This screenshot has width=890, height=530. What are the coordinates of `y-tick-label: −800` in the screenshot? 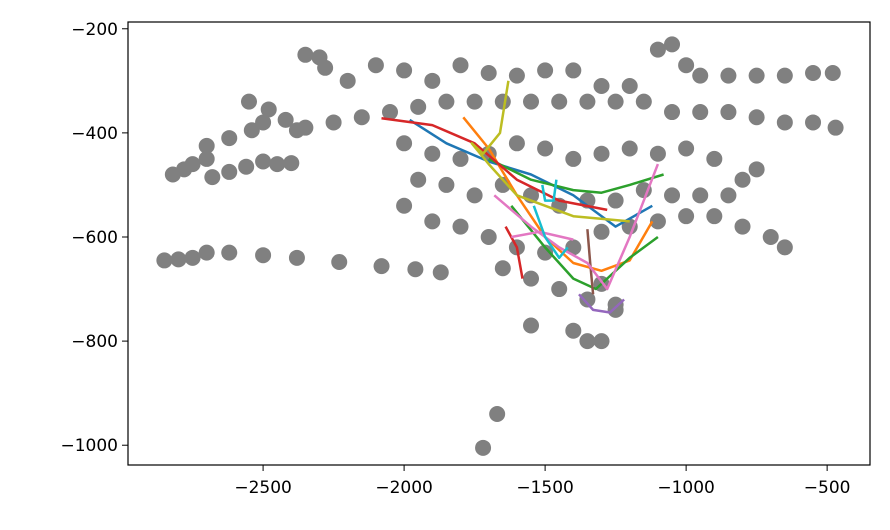 It's located at (94, 342).